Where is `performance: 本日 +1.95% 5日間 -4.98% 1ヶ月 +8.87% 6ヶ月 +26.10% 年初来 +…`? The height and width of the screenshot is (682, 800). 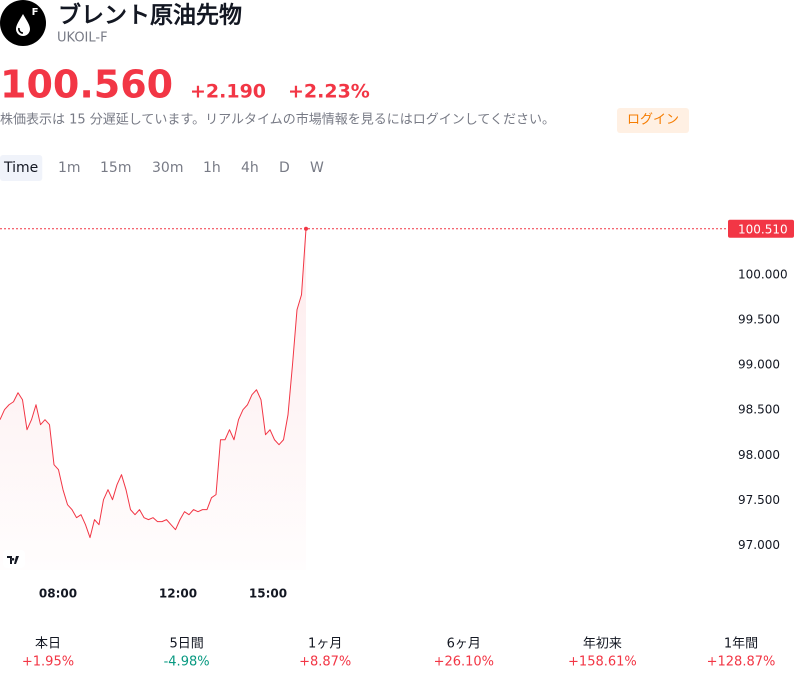
performance: 本日 +1.95% 5日間 -4.98% 1ヶ月 +8.87% 6ヶ月 +26.10% 年初来 +… is located at coordinates (398, 653).